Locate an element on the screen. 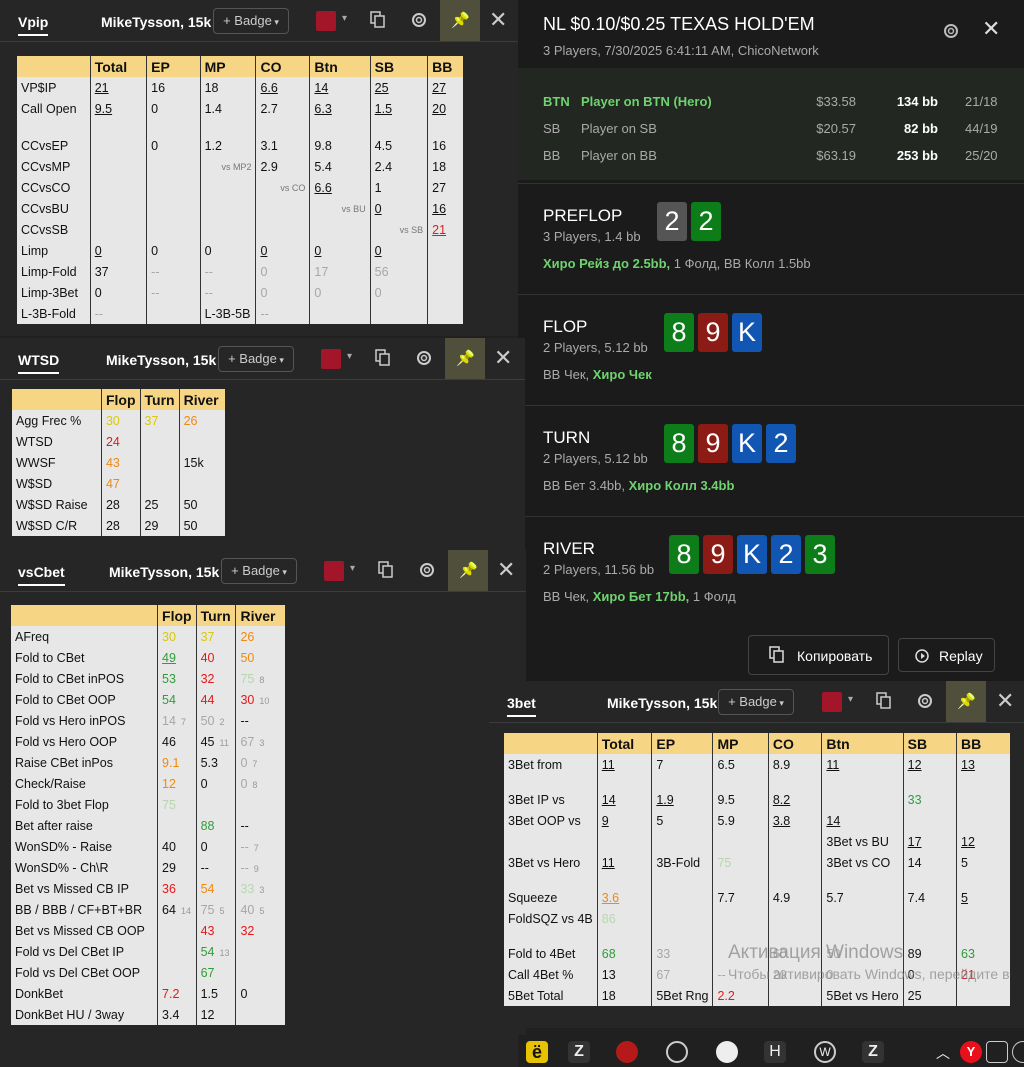 This screenshot has height=1067, width=1024. stat-cell: 54 13 is located at coordinates (215, 951).